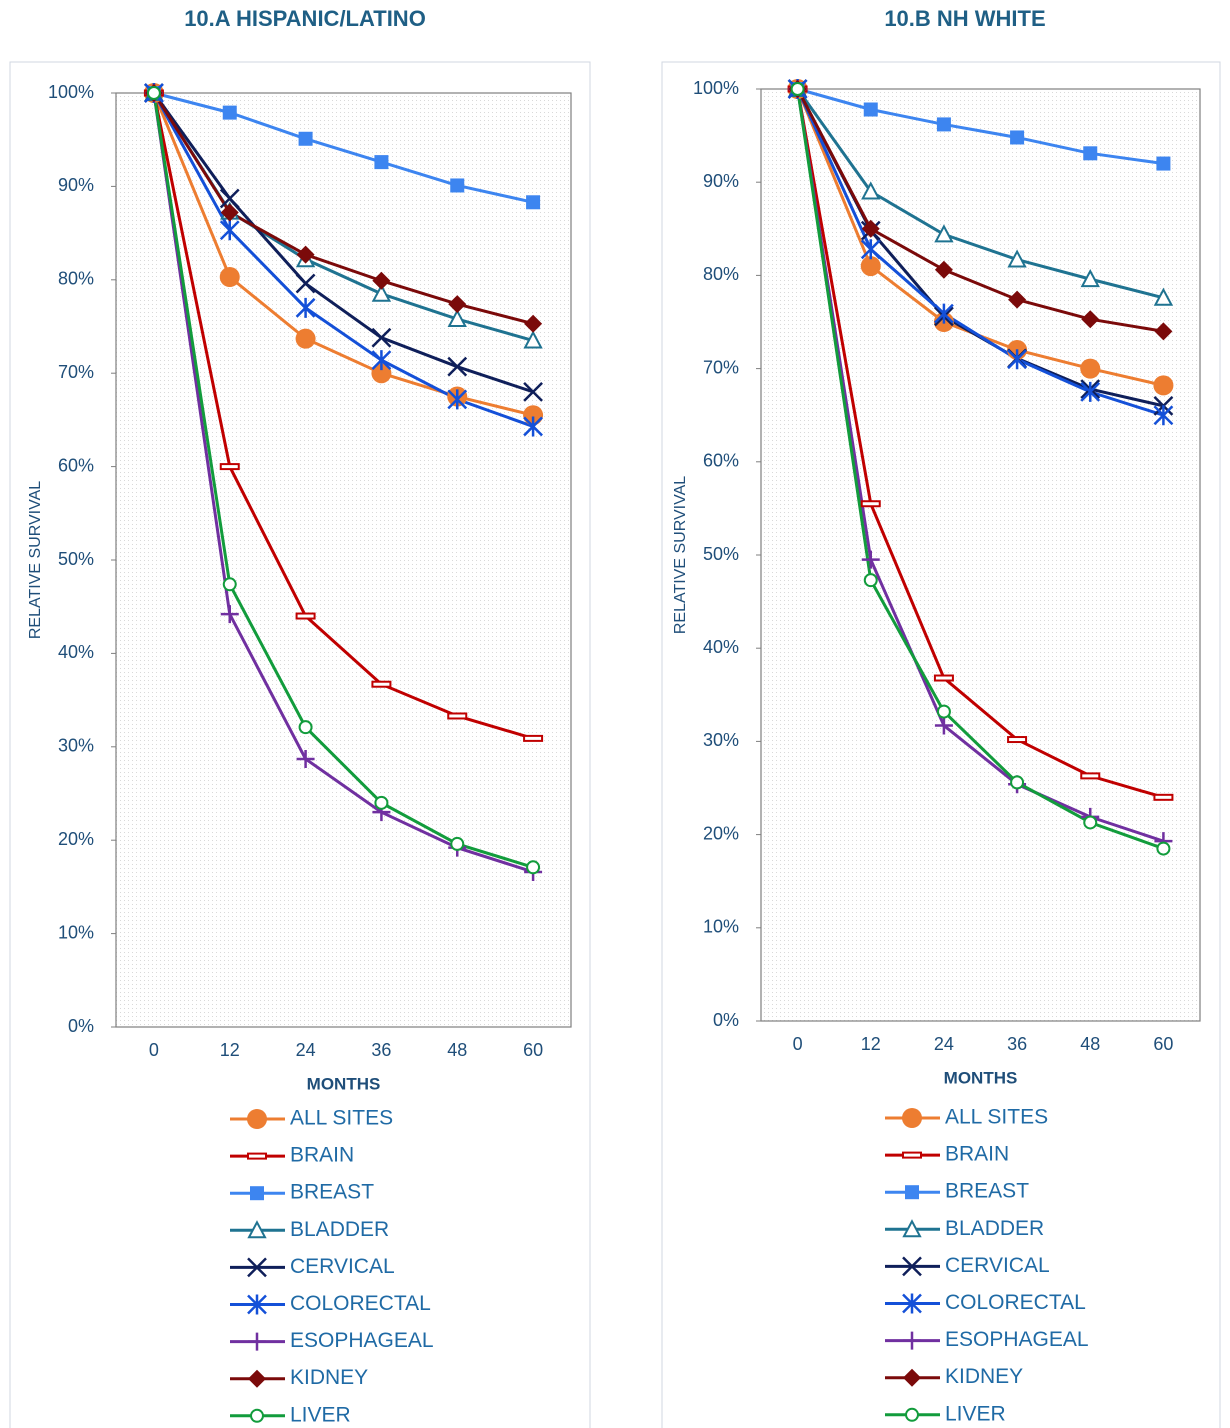 The image size is (1230, 1428). What do you see at coordinates (721, 181) in the screenshot?
I see `y-tick-label: 90%` at bounding box center [721, 181].